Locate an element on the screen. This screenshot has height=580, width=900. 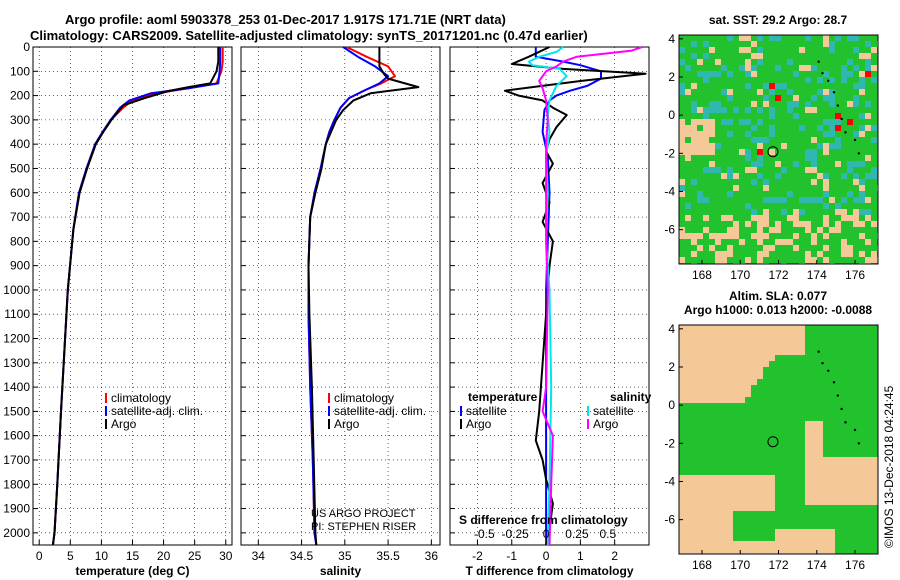
sst-map-x-tick-label: 172 is located at coordinates (778, 275).